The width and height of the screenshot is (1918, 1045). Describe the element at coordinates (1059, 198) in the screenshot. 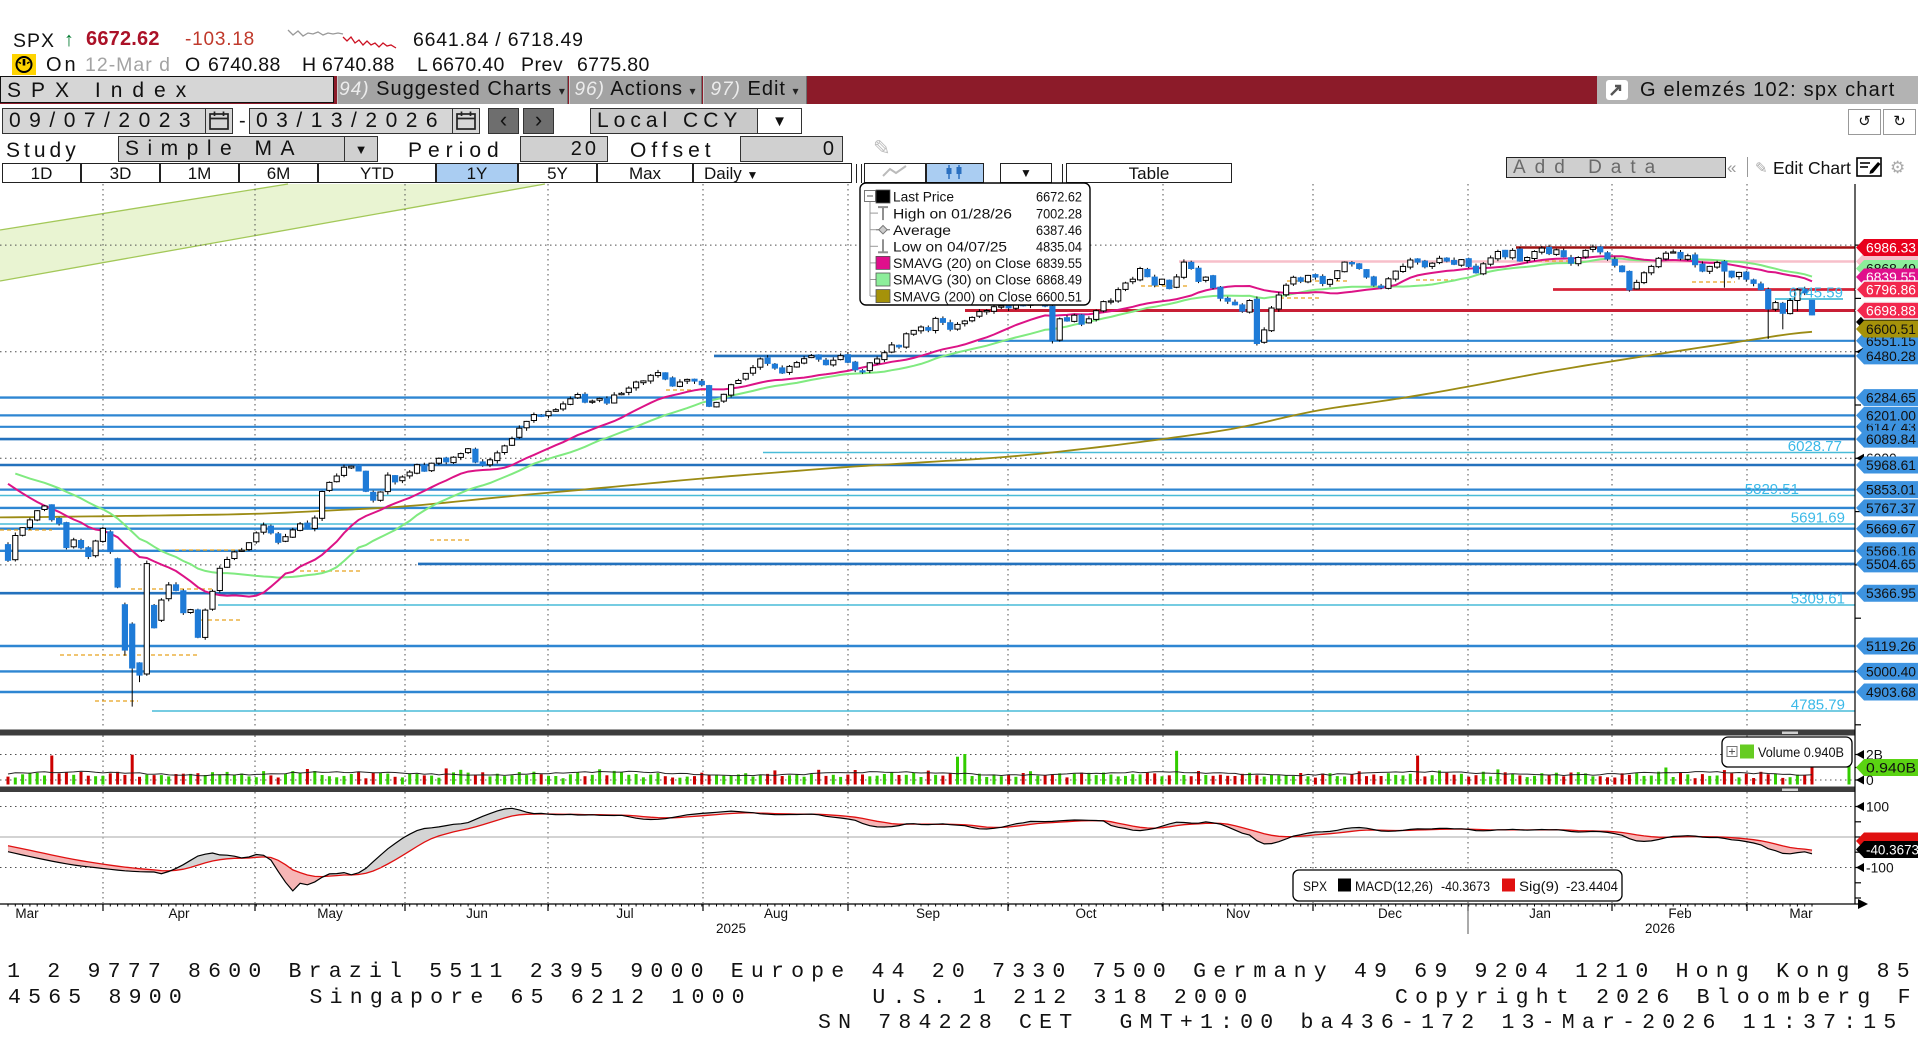

I see `svg-text: 6672.62` at that location.